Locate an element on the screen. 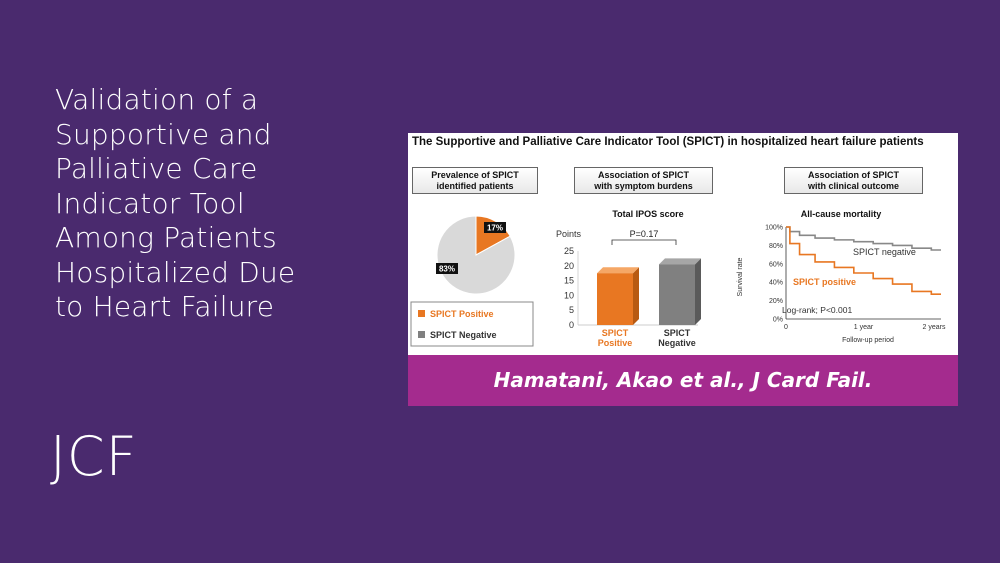 This screenshot has width=1000, height=563. title-line: Among Patients is located at coordinates (166, 237).